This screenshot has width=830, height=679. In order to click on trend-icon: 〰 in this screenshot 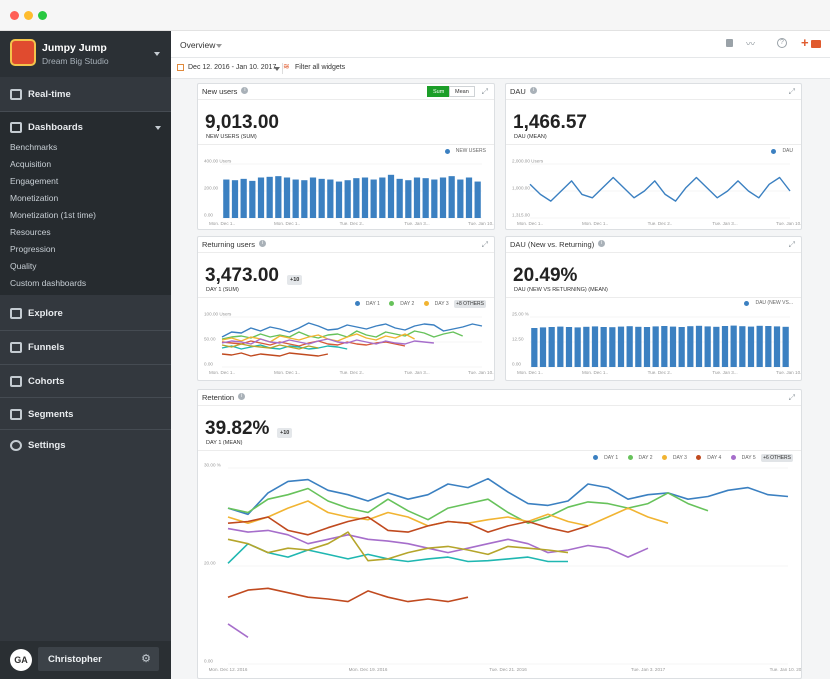, I will do `click(751, 44)`.